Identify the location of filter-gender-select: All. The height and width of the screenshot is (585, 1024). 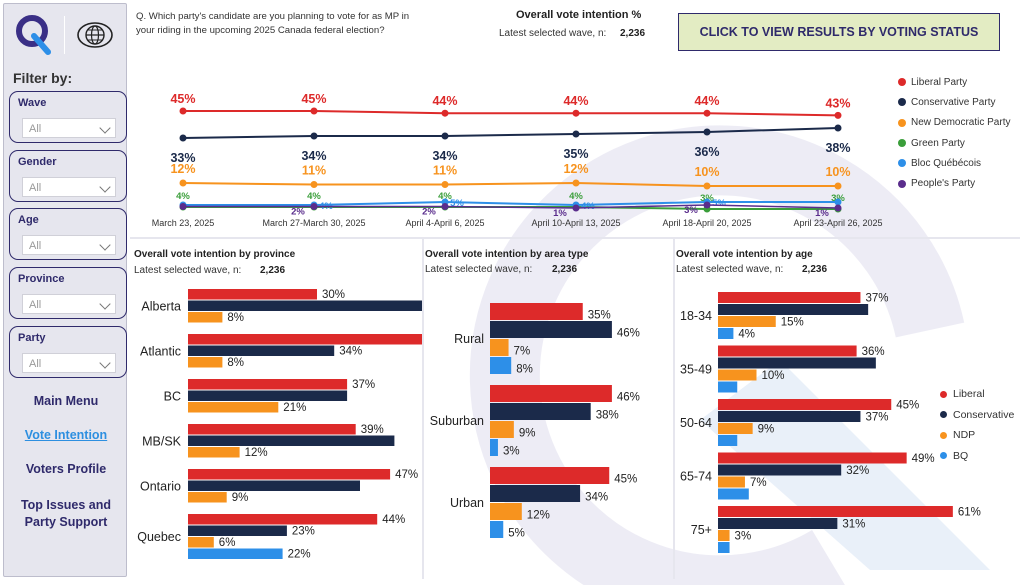
(69, 187).